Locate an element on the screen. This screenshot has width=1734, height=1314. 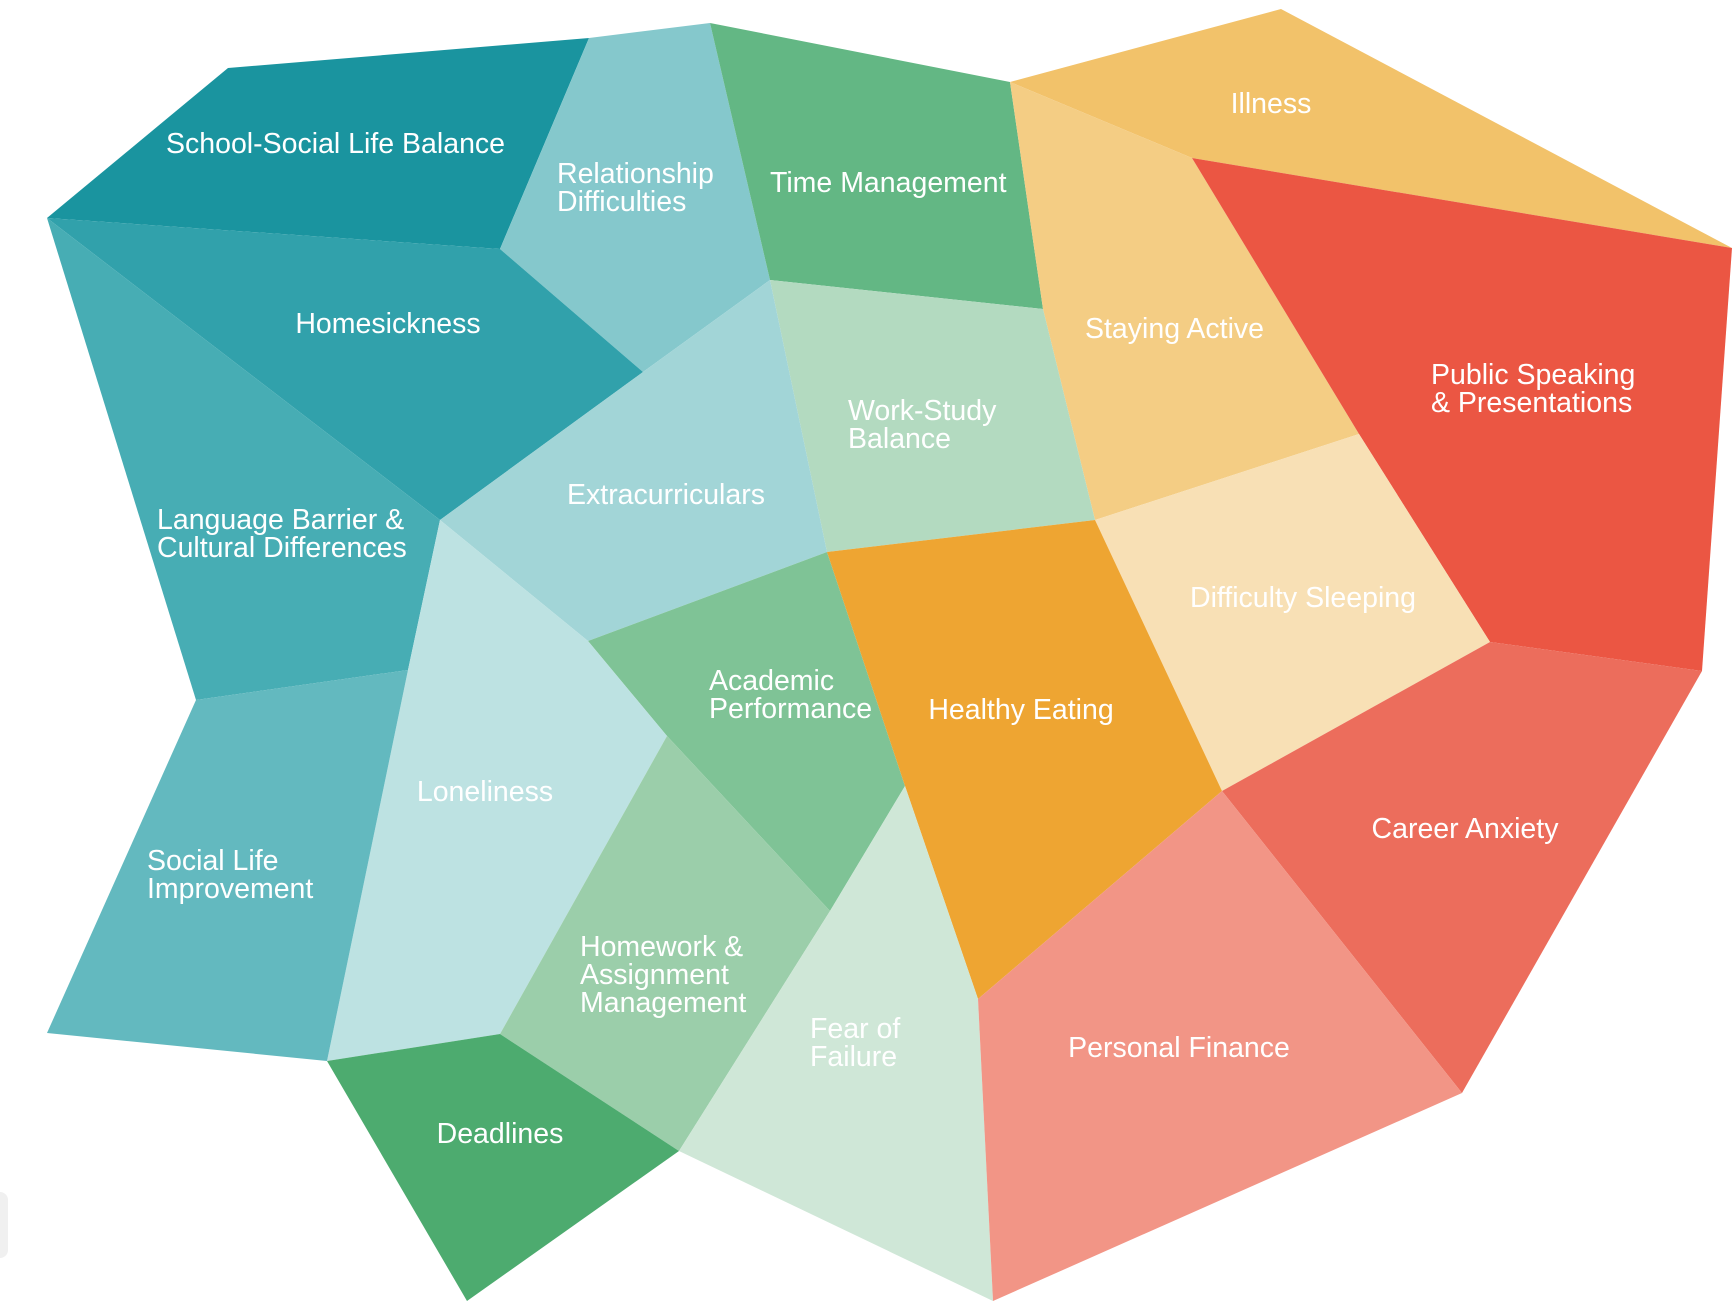
cell-time-management is located at coordinates (876, 166).